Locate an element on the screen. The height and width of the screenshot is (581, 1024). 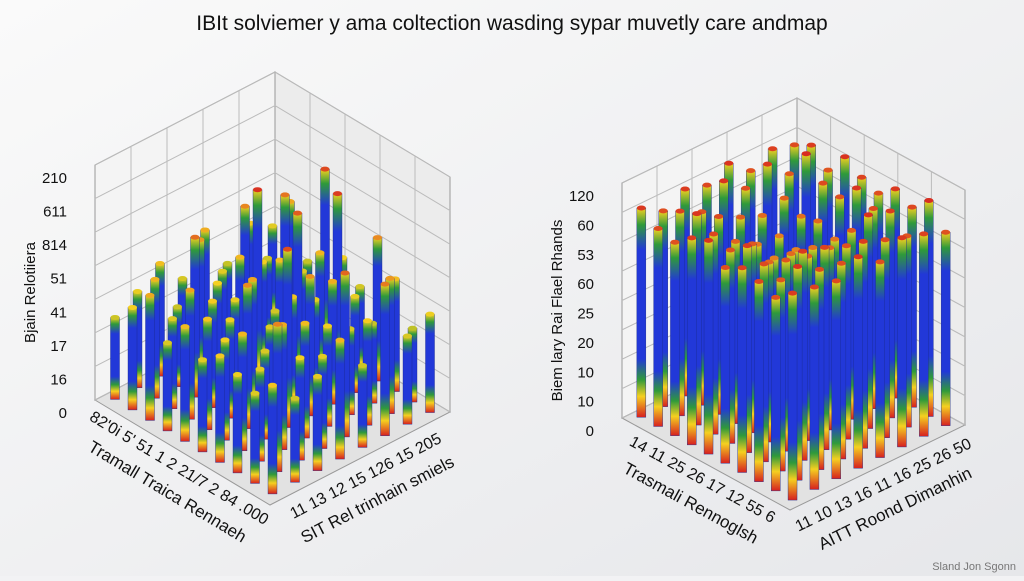
y-tick-label: 25 is located at coordinates (585, 314).